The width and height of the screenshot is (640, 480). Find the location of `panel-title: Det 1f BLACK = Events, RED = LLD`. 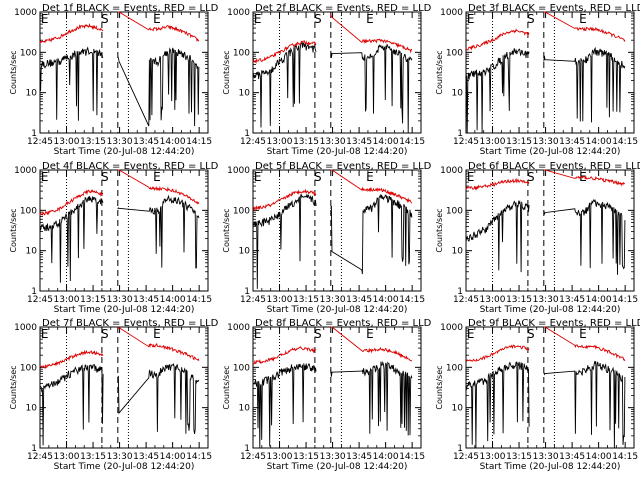

panel-title: Det 1f BLACK = Events, RED = LLD is located at coordinates (130, 8).